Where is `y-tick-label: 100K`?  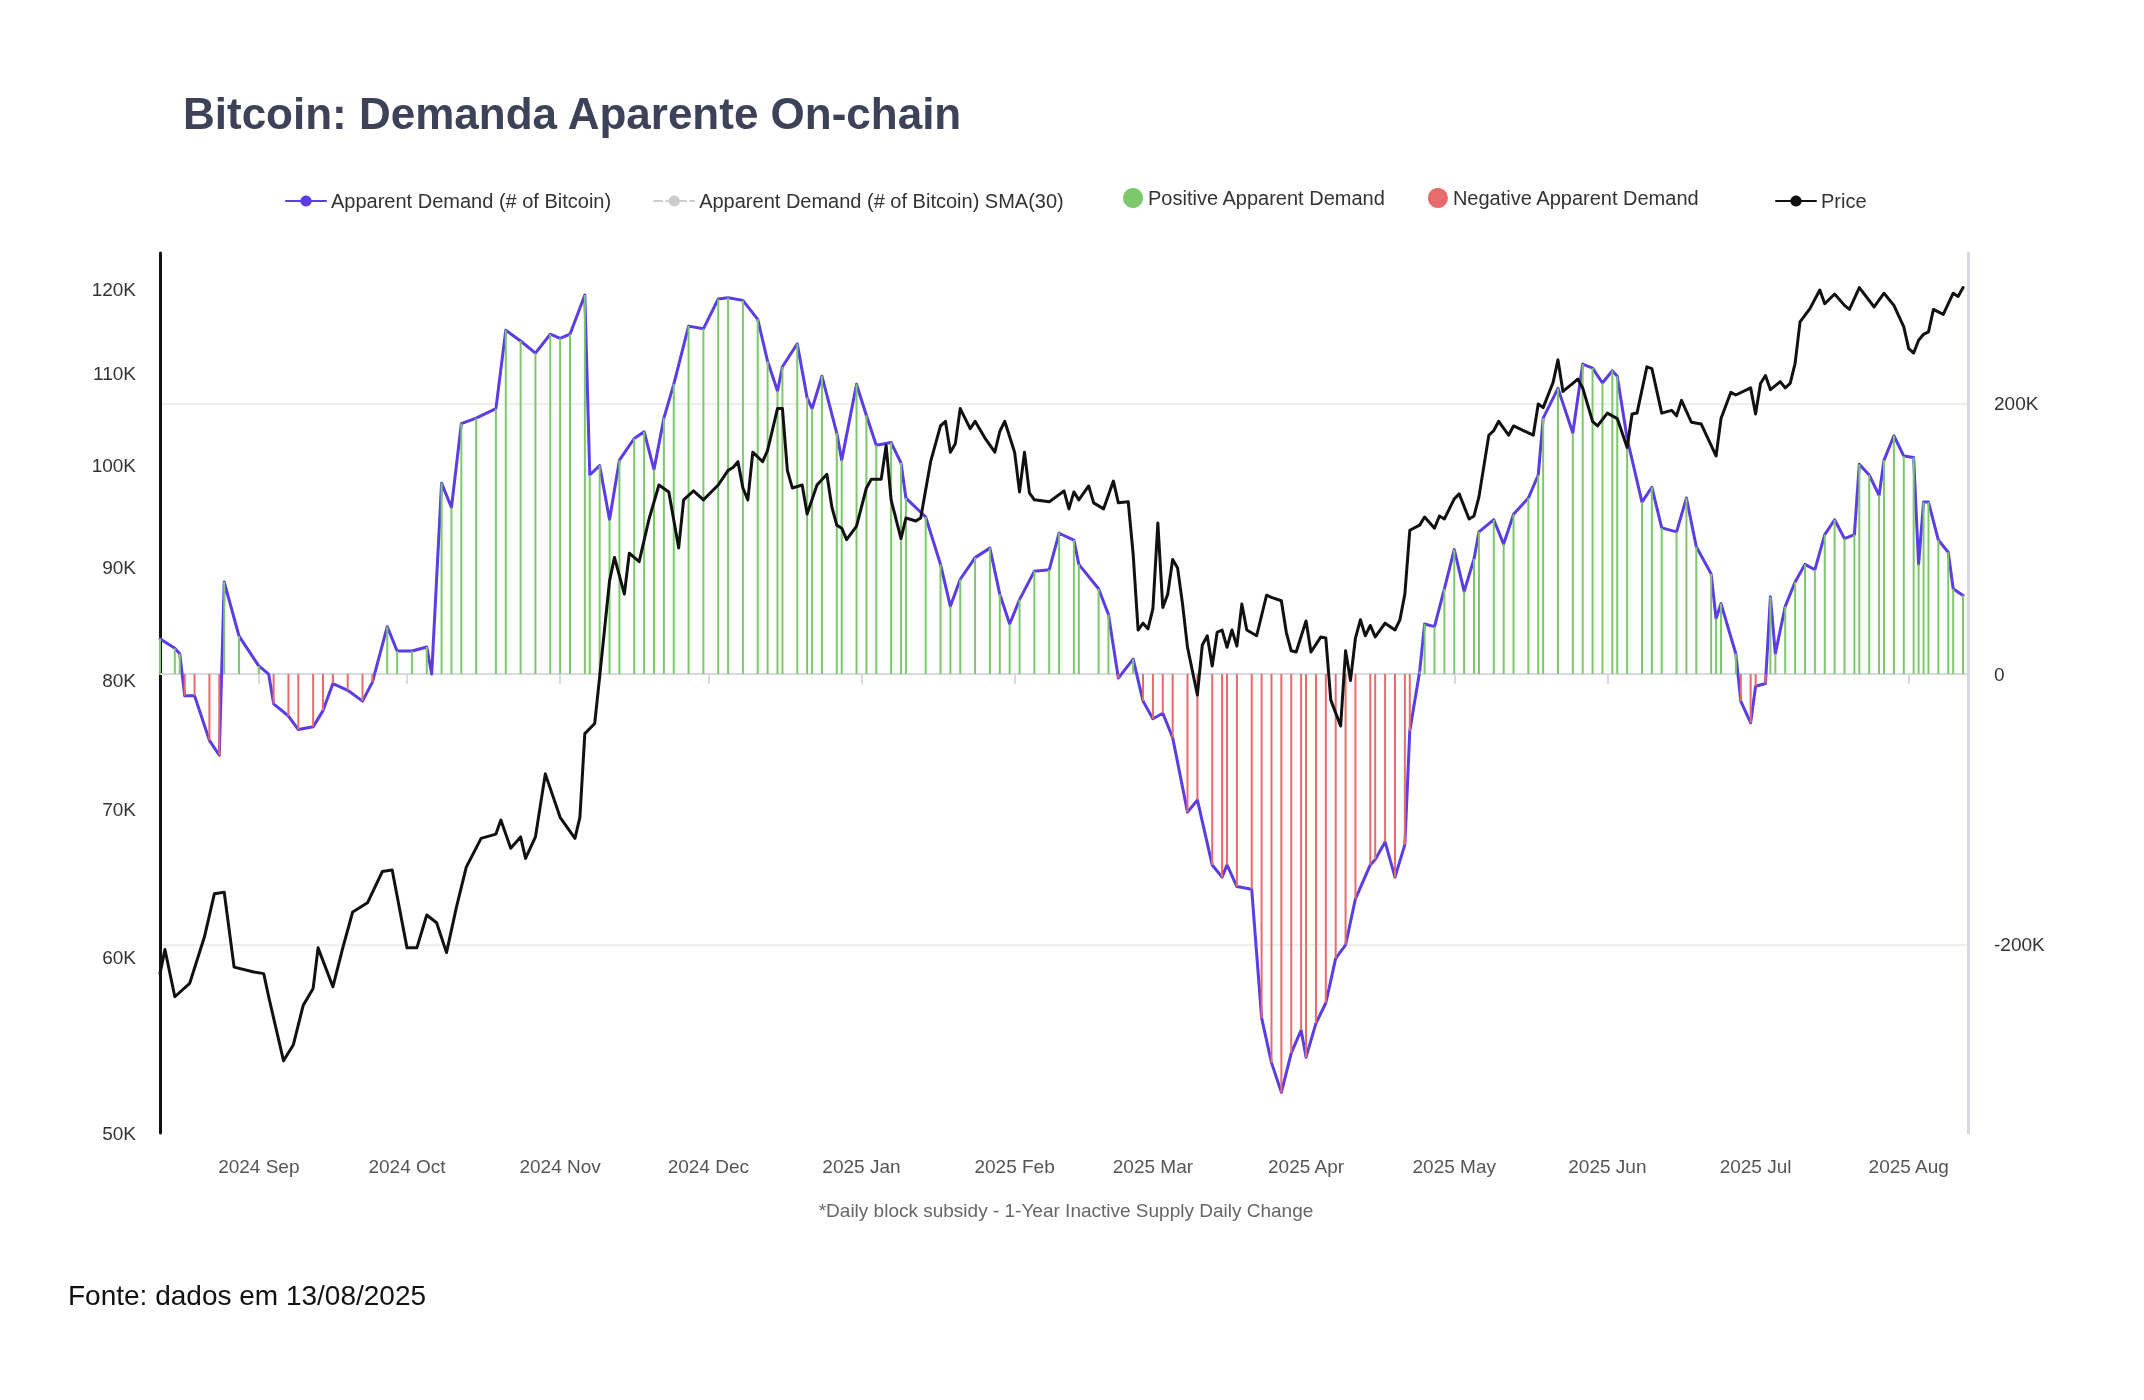
y-tick-label: 100K is located at coordinates (114, 466).